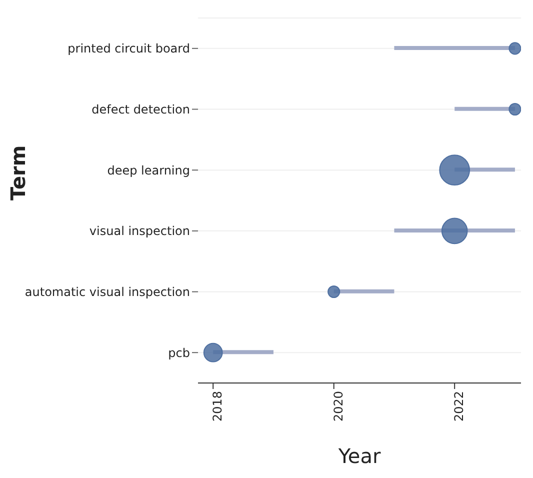 The height and width of the screenshot is (478, 533). I want to click on y-tick-label: printed circuit board, so click(129, 49).